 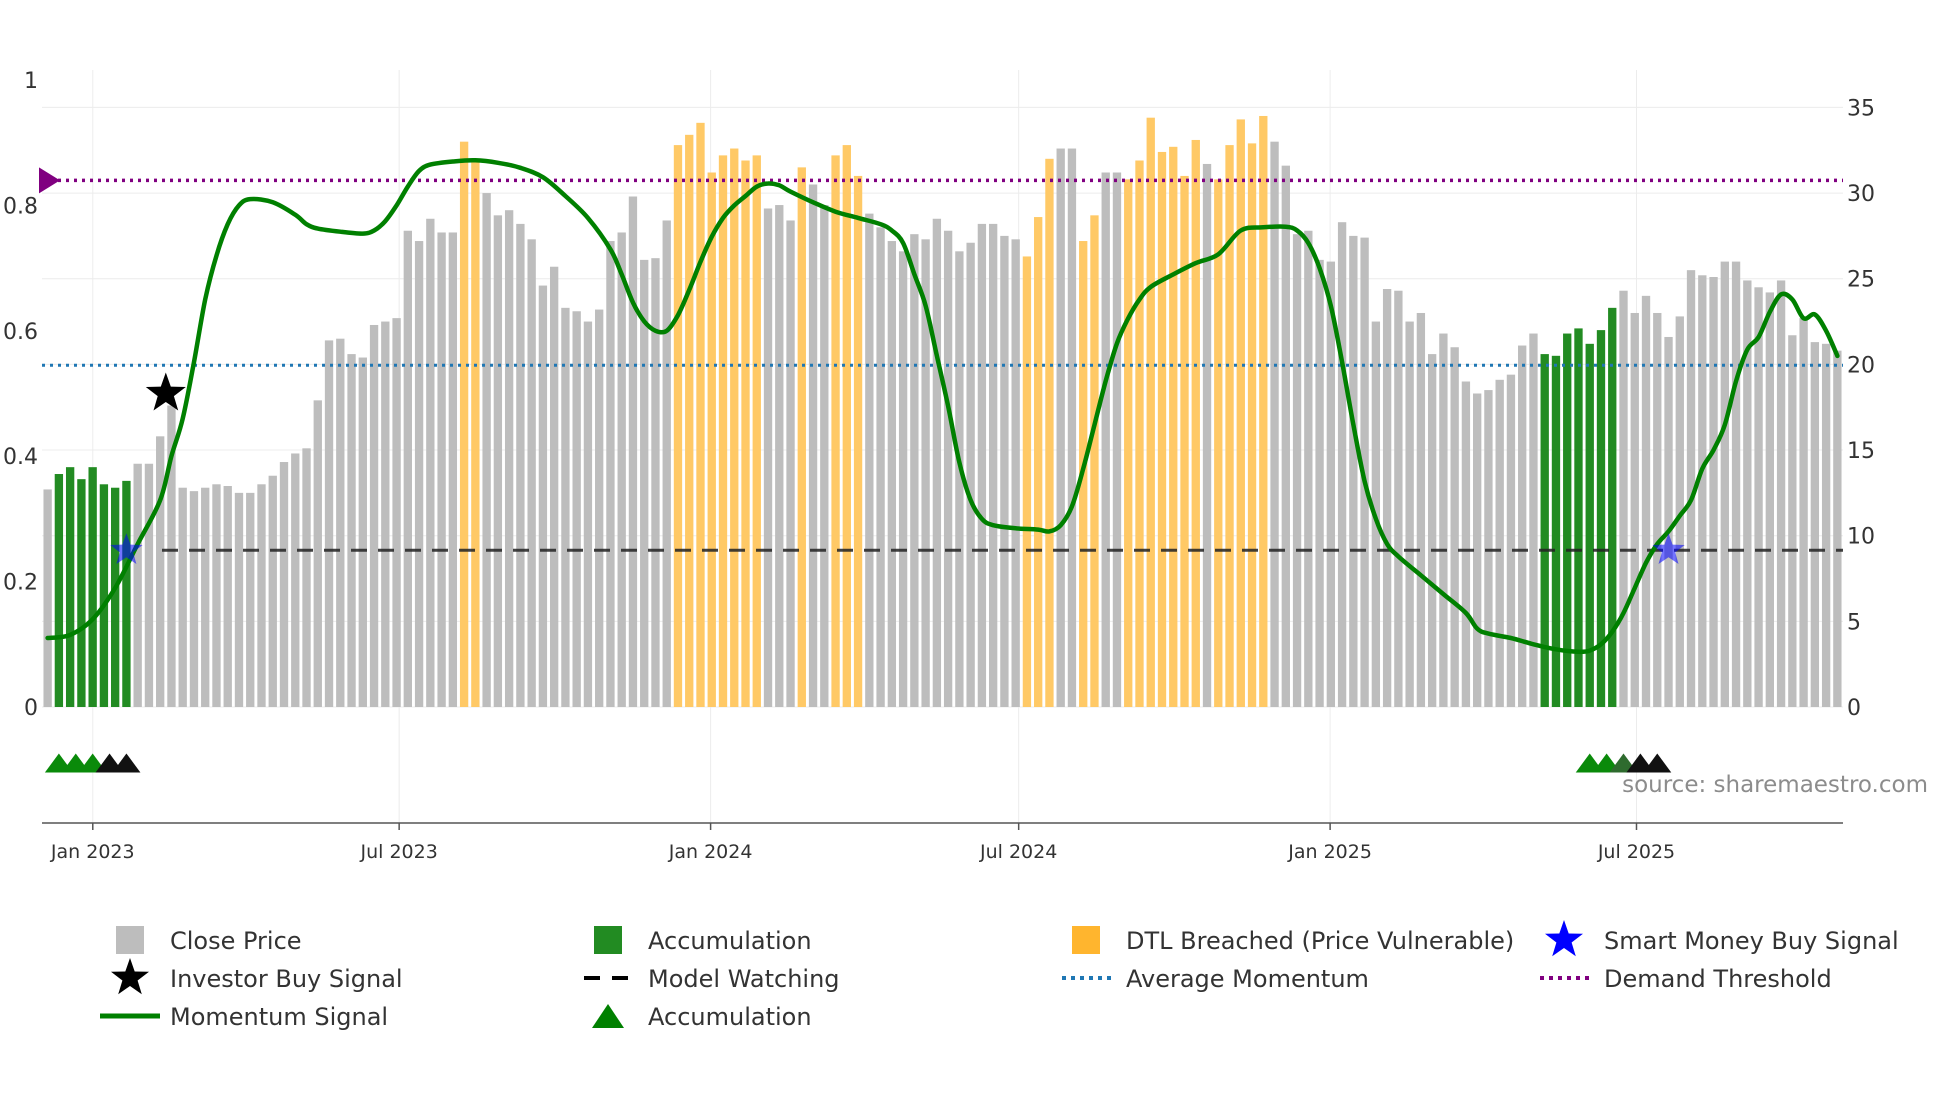 I want to click on y-right-tick-label: 10, so click(x=1861, y=537).